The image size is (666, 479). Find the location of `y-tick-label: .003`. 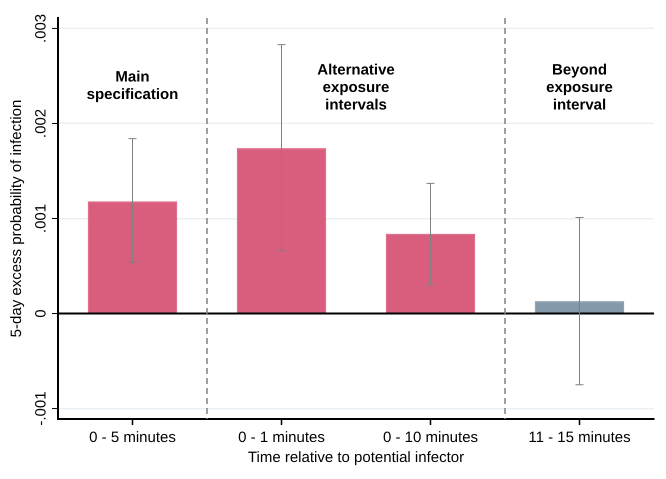

y-tick-label: .003 is located at coordinates (41, 29).